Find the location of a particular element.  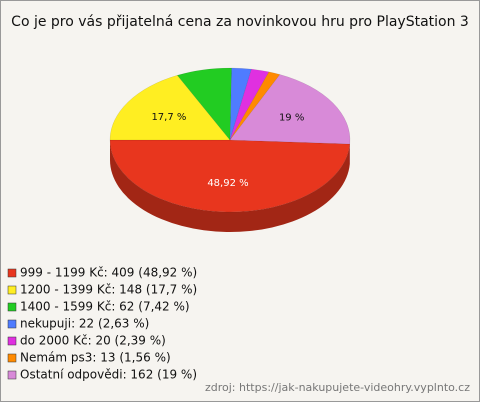

legend-label: 999 - 1199 Kč: 409 (48,92 %) is located at coordinates (108, 273).